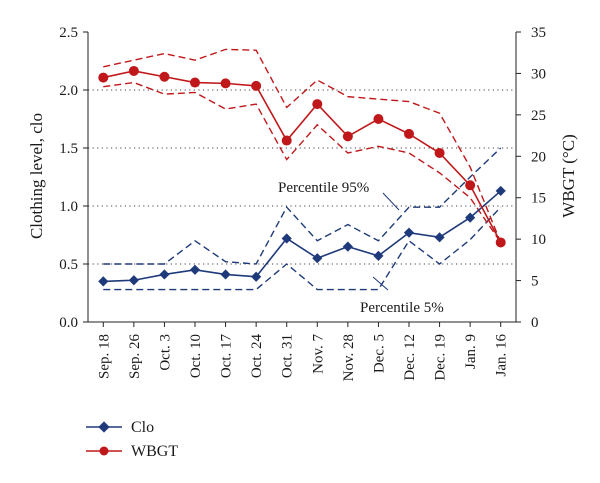 Image resolution: width=600 pixels, height=483 pixels. Describe the element at coordinates (361, 248) in the screenshot. I see `annotations: Percentile 95% Percentile 5%` at that location.